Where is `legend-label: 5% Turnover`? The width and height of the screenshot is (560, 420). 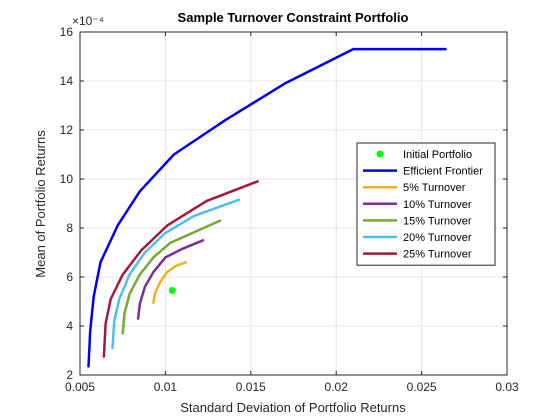
legend-label: 5% Turnover is located at coordinates (434, 188).